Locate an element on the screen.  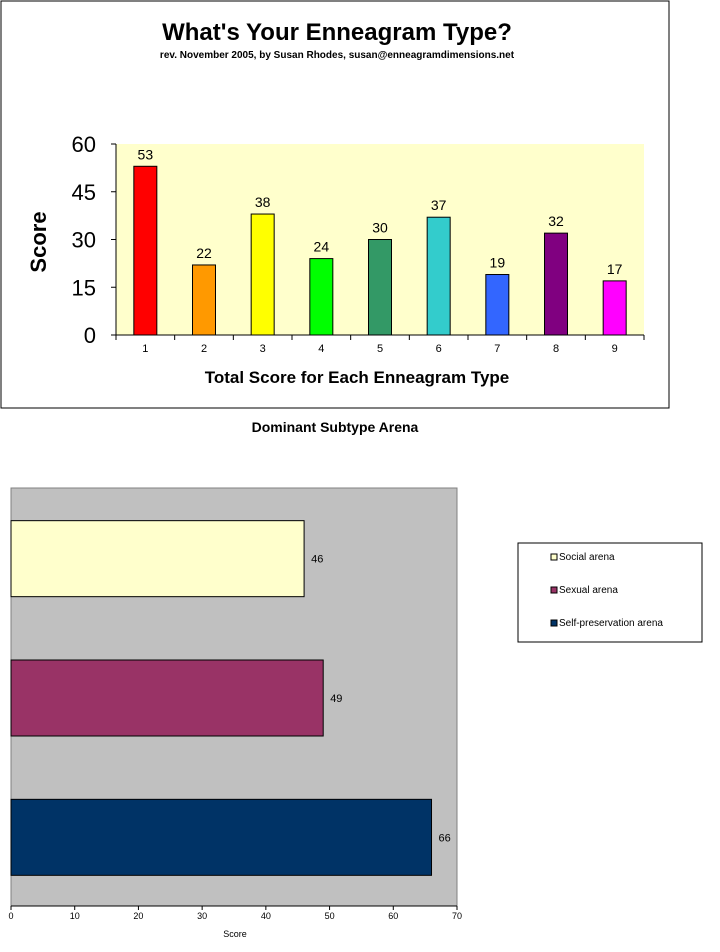
bar-sexual-arena is located at coordinates (167, 698).